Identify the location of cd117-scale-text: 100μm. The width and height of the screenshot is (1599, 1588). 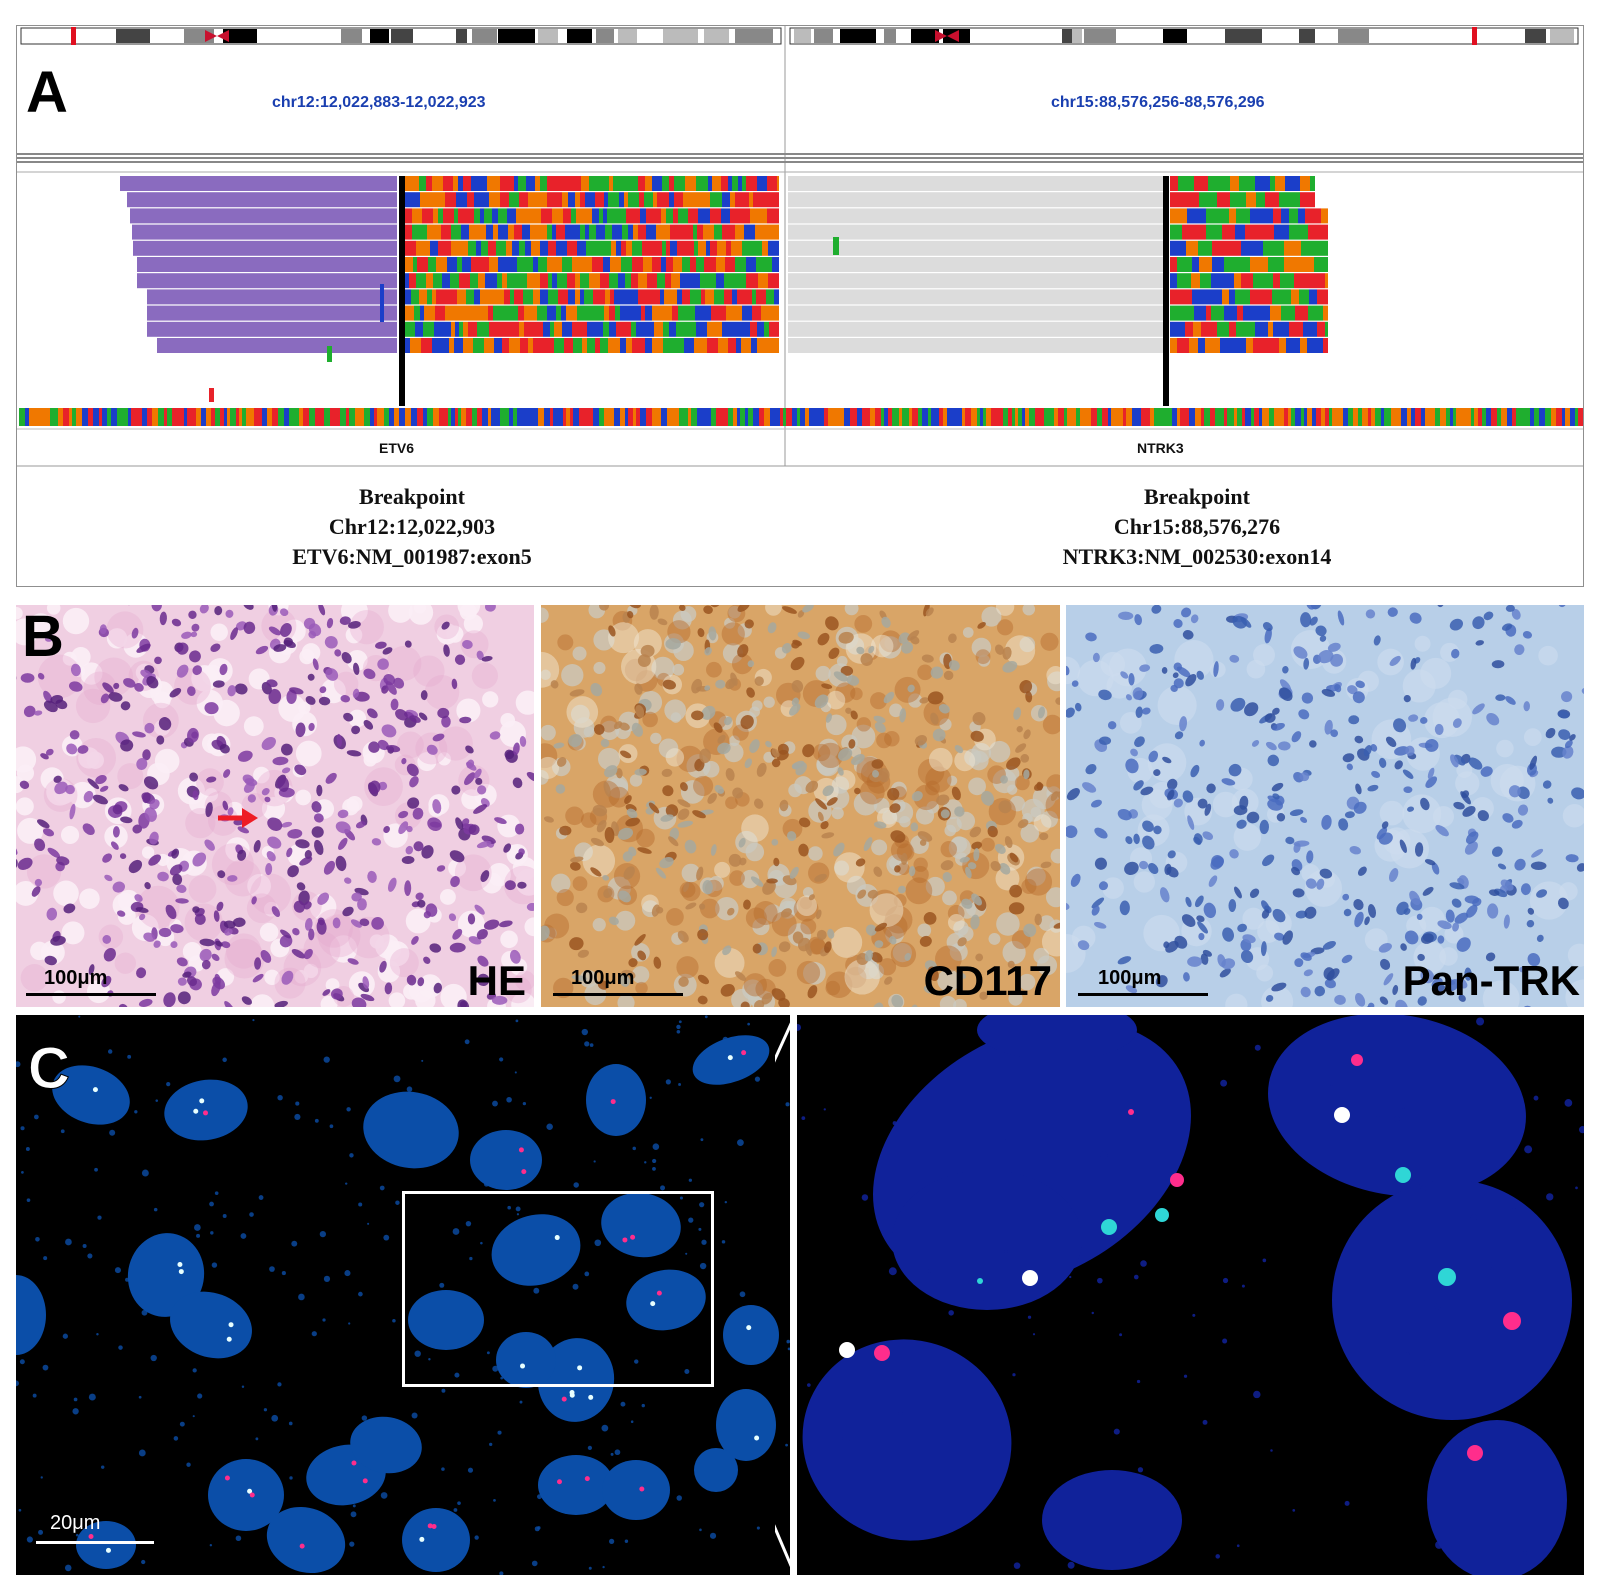
(603, 978).